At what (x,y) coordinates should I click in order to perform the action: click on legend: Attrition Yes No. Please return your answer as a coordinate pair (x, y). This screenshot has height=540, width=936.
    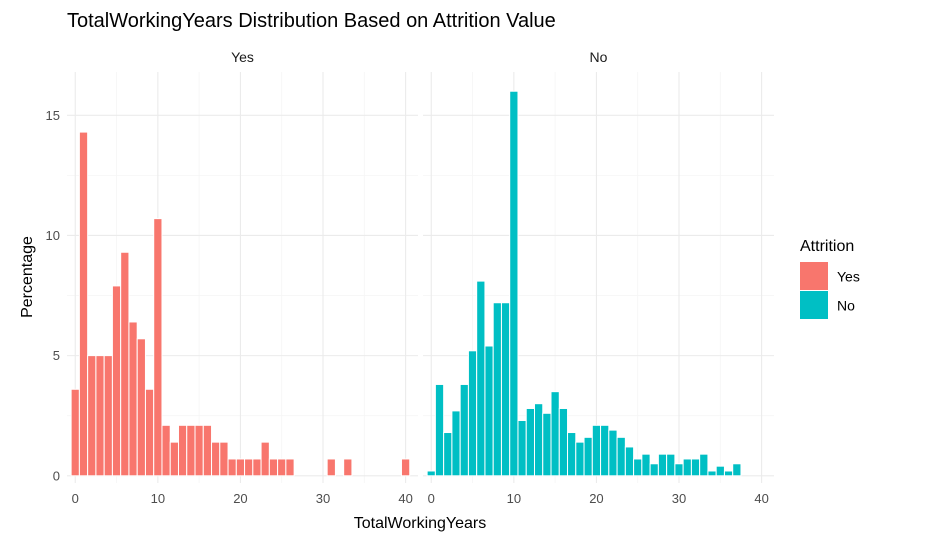
    Looking at the image, I should click on (830, 278).